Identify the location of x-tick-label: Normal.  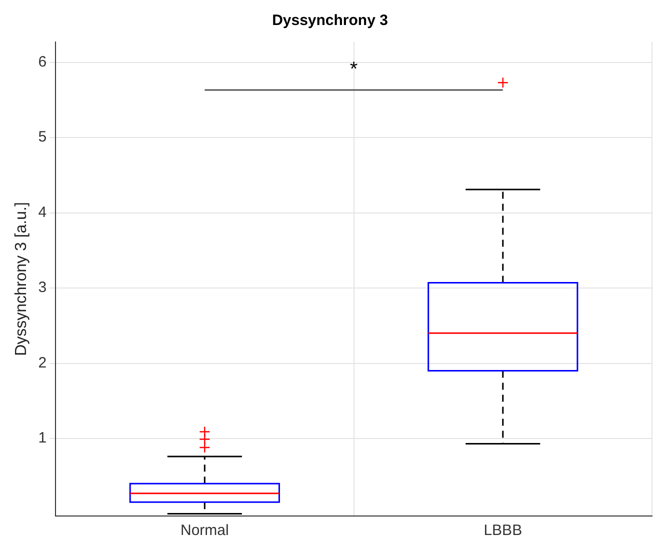
(204, 531).